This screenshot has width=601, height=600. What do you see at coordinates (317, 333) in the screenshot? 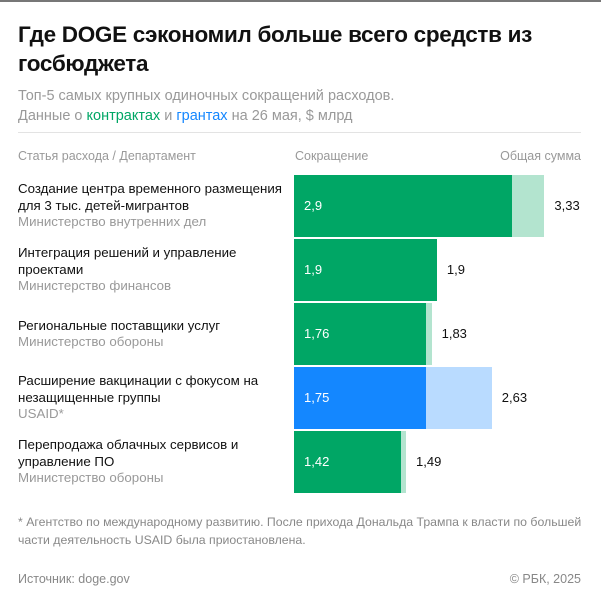
I see `value-cut: 1,76` at bounding box center [317, 333].